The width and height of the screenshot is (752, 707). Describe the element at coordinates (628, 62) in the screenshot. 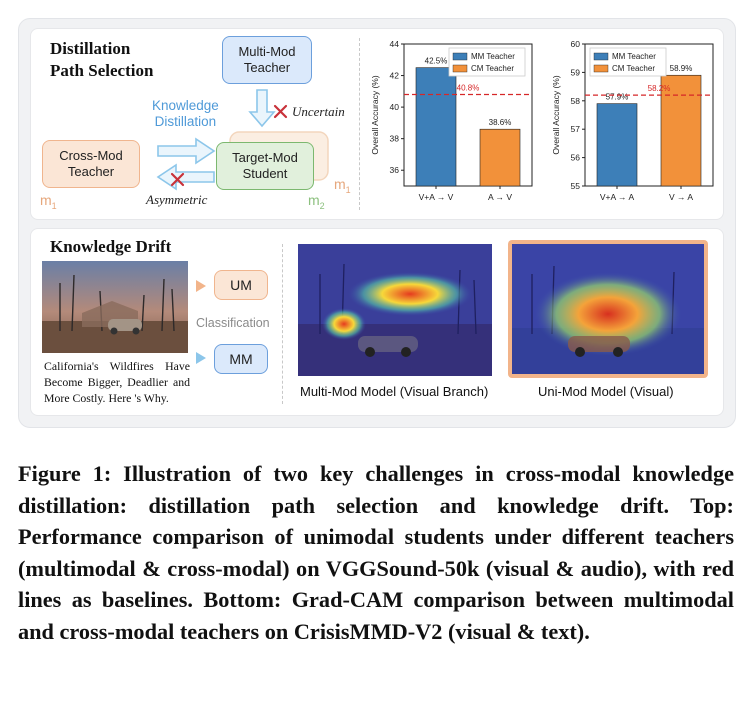

I see `legend-box` at that location.